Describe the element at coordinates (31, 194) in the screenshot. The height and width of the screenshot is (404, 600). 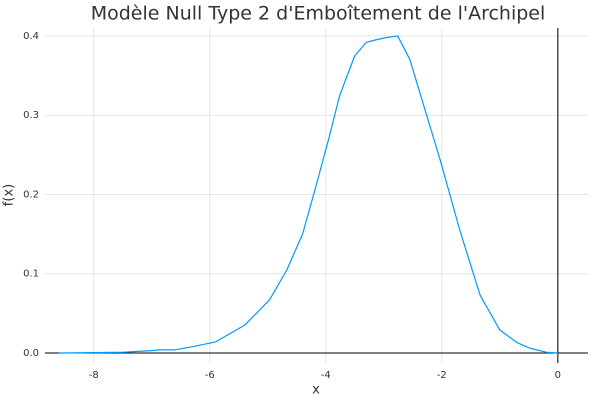
I see `y-tick-label: 0.2` at that location.